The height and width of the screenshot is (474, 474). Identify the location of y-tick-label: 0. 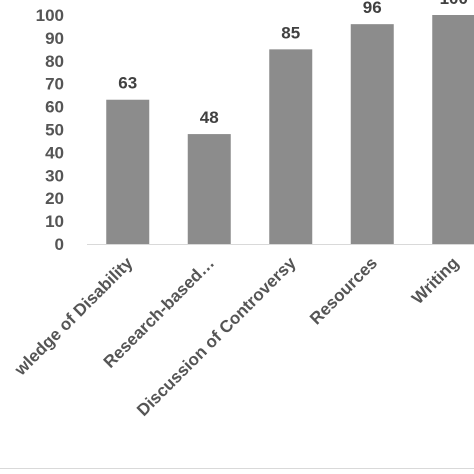
(59, 244).